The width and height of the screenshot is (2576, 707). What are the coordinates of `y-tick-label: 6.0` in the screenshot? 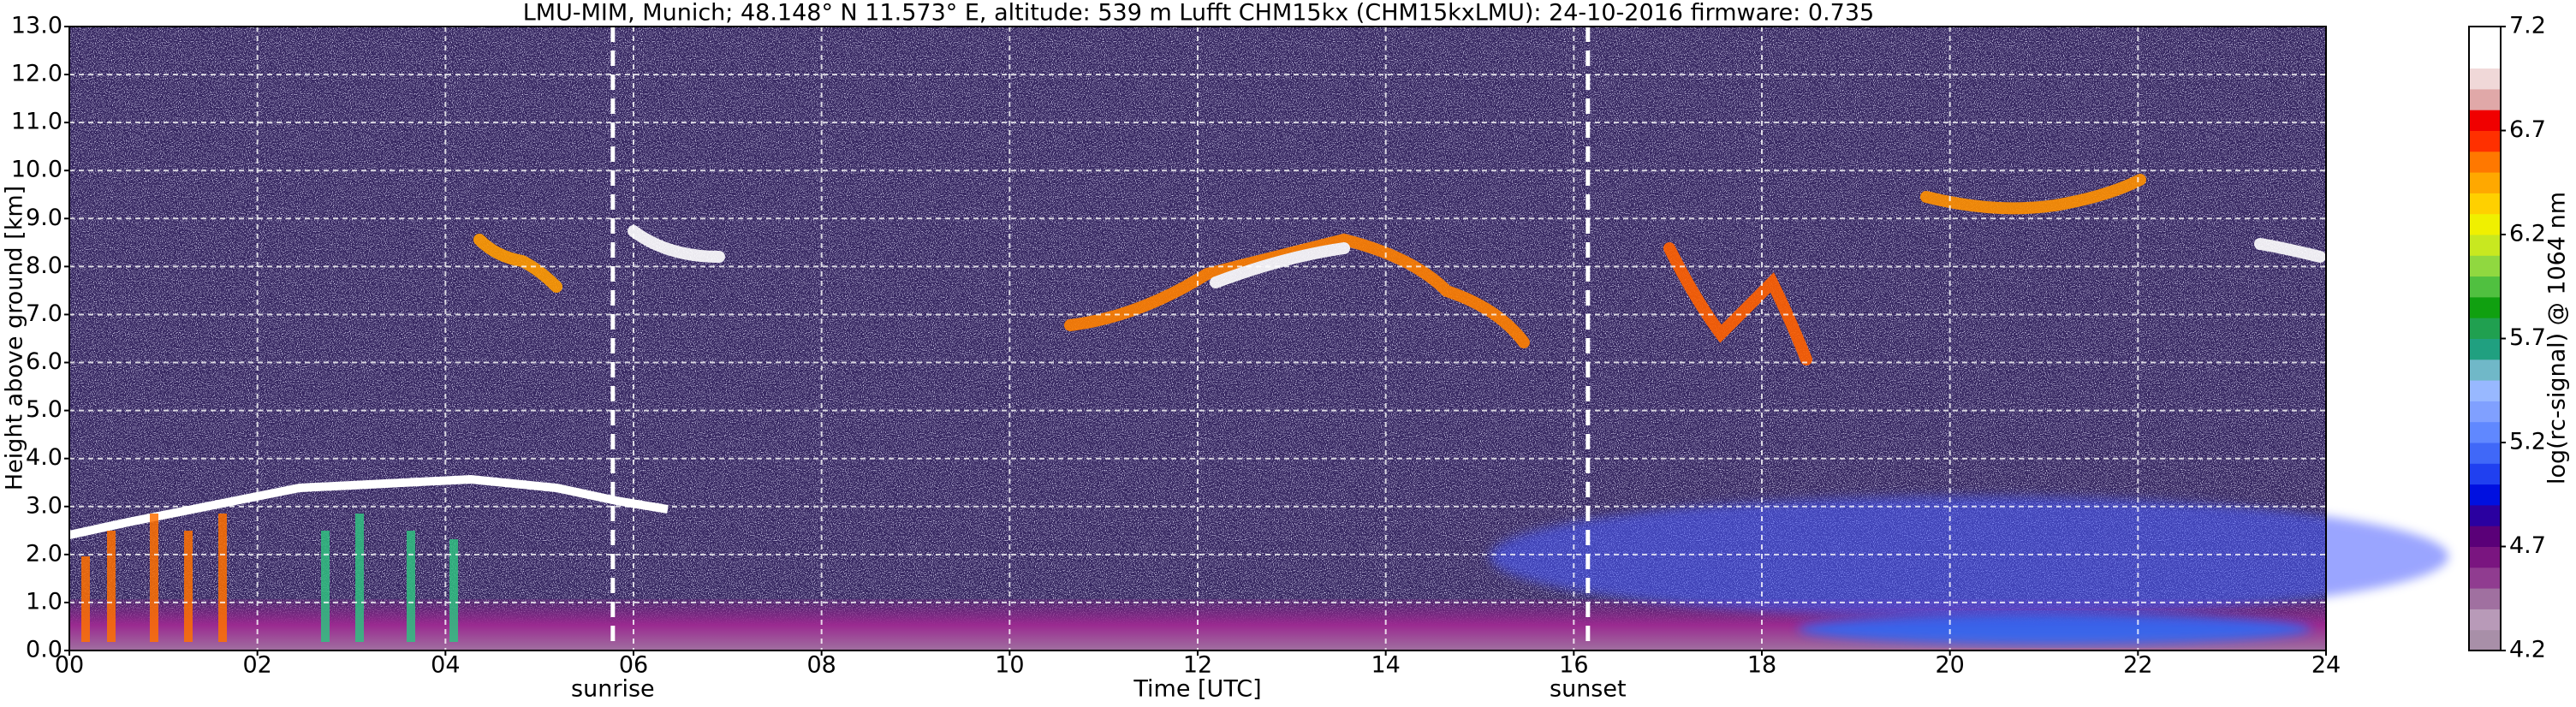 It's located at (44, 361).